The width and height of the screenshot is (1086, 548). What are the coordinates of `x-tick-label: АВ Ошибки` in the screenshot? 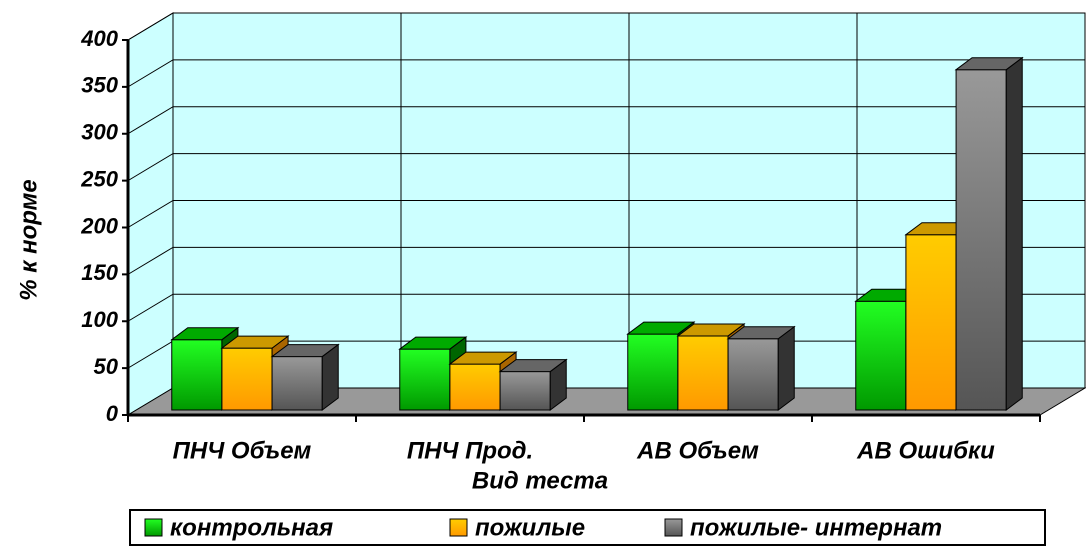 It's located at (925, 450).